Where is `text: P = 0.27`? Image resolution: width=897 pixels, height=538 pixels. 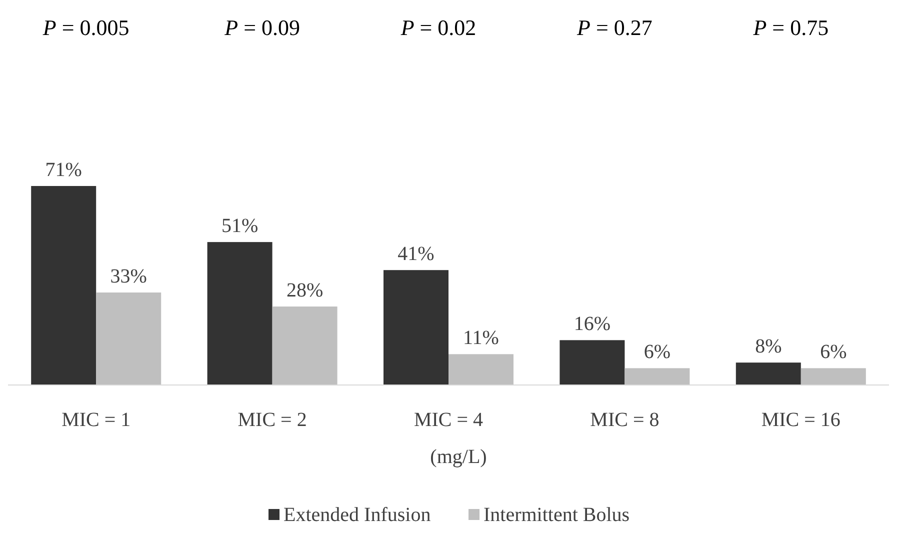 text: P = 0.27 is located at coordinates (614, 27).